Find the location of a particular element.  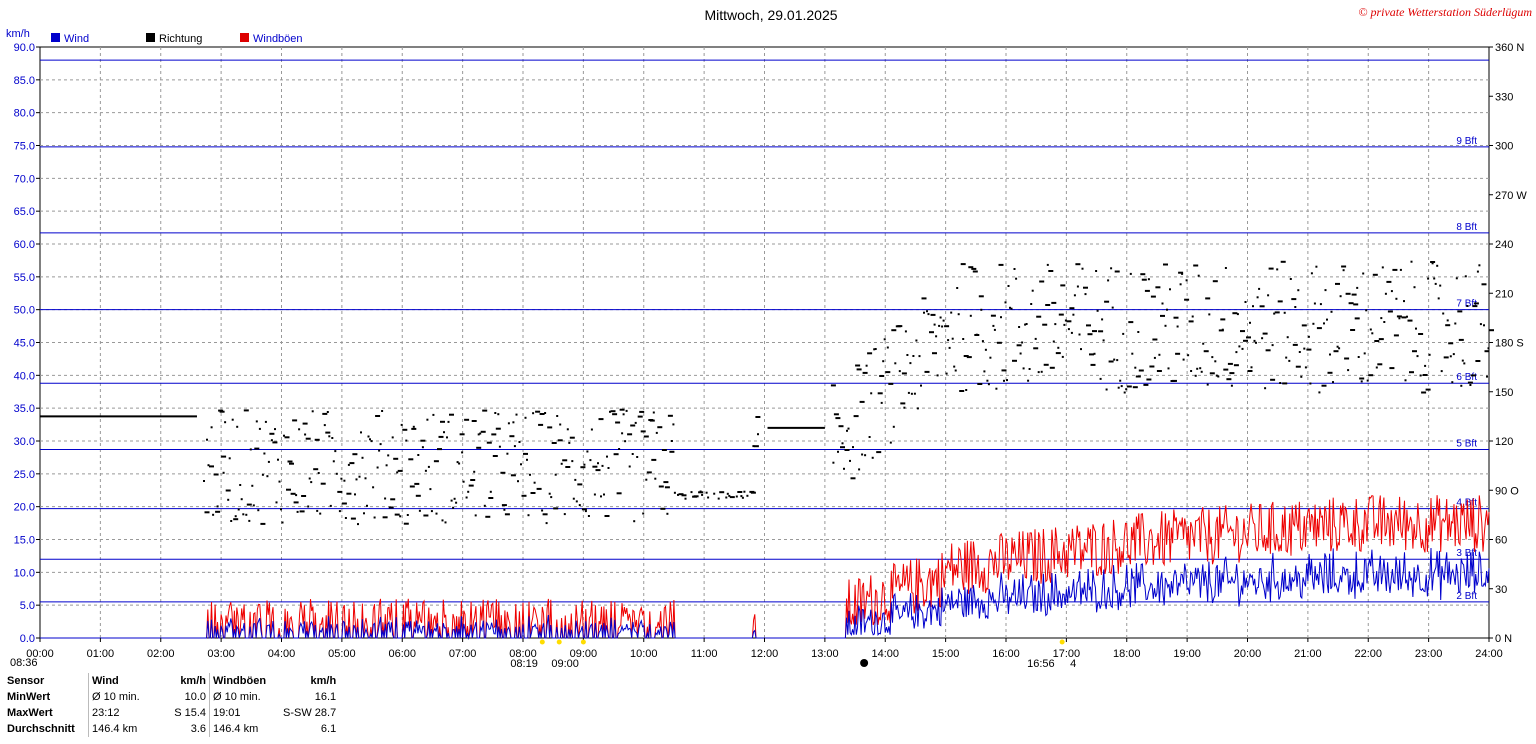

stats-cell: 19:01 is located at coordinates (244, 713).